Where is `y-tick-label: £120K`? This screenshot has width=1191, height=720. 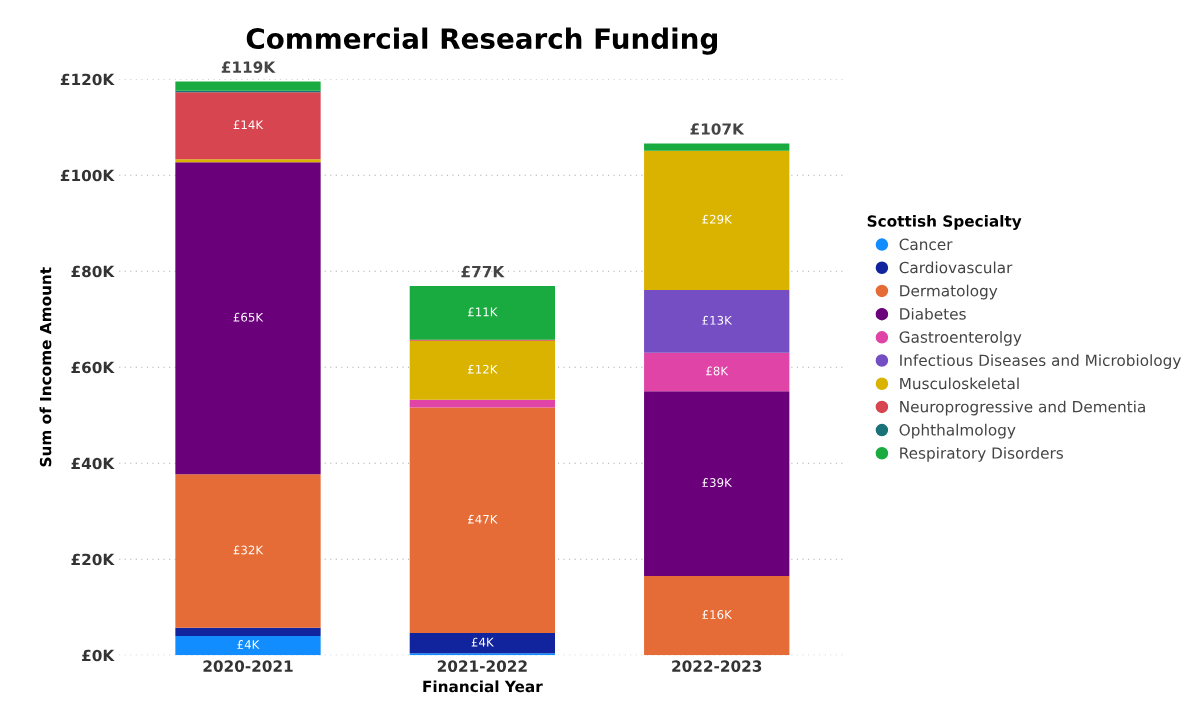 y-tick-label: £120K is located at coordinates (87, 79).